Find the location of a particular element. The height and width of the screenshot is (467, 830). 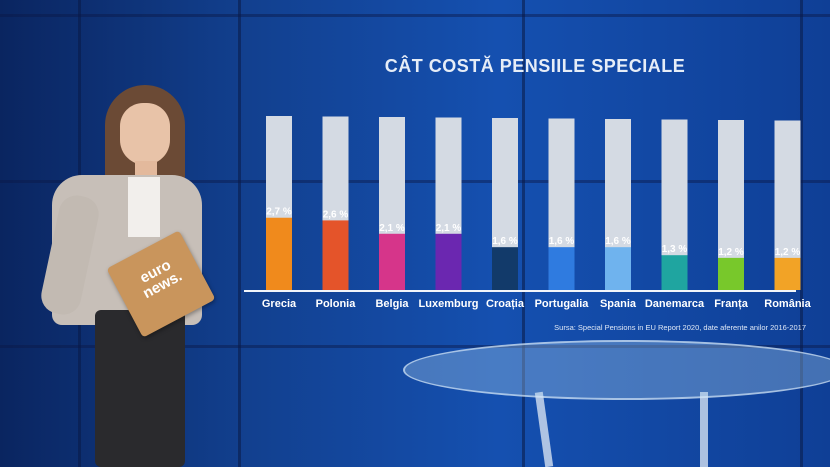

euronews-logo: euro news. is located at coordinates (159, 278).